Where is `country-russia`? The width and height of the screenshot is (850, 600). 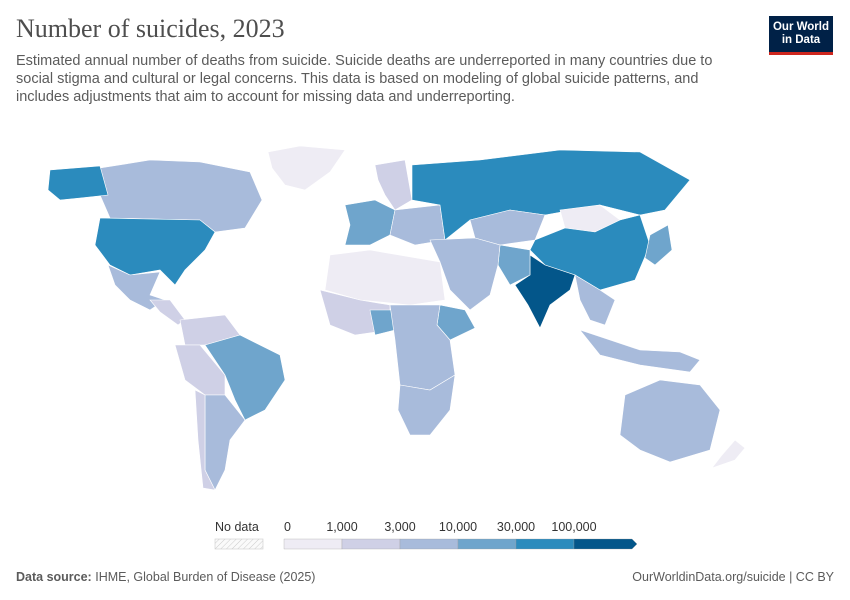 country-russia is located at coordinates (551, 195).